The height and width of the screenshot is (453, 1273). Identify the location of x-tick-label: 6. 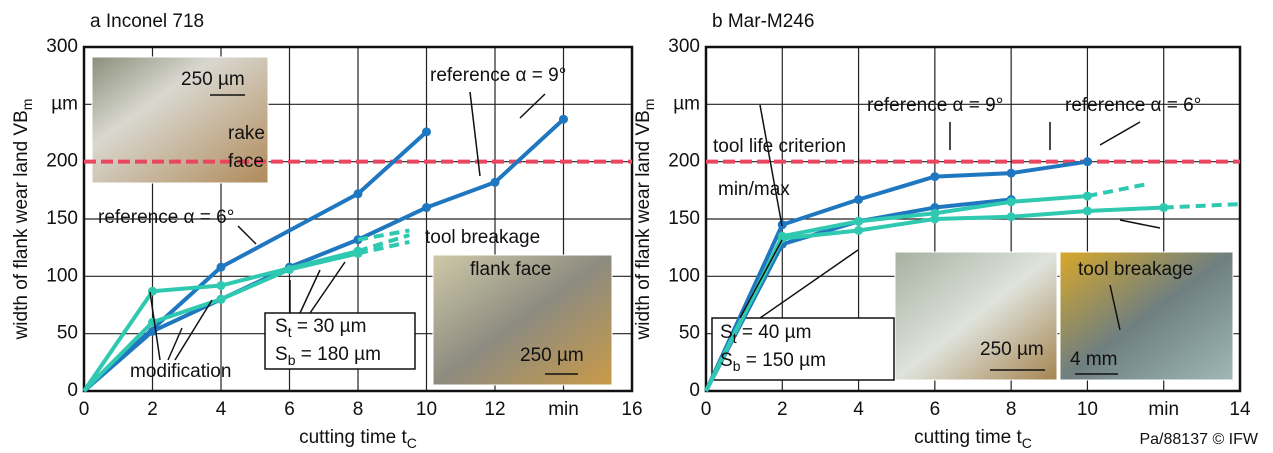
(289, 409).